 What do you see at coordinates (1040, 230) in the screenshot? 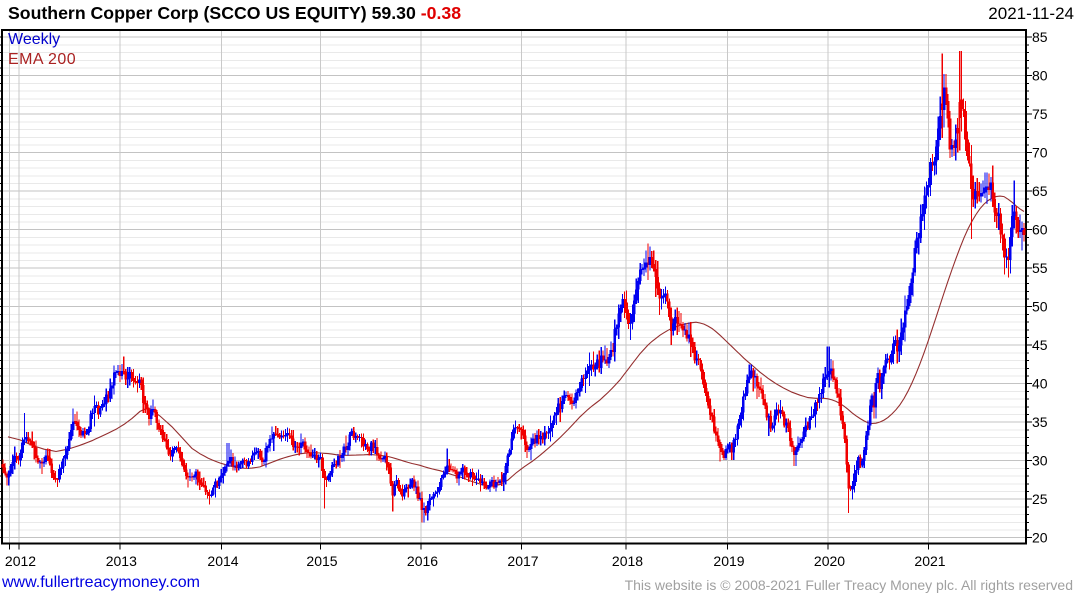
I see `svg-text: 60` at bounding box center [1040, 230].